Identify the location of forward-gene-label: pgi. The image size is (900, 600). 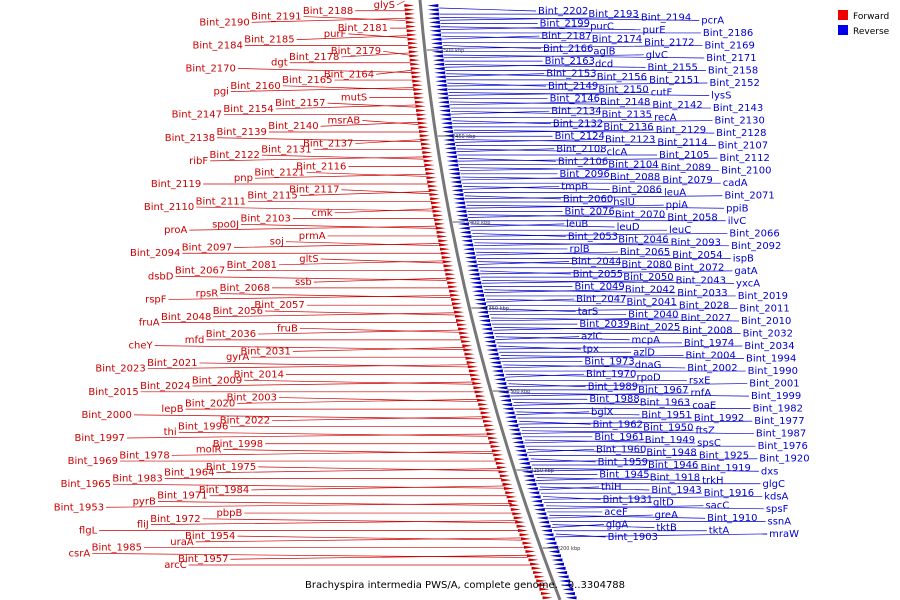
(220, 92).